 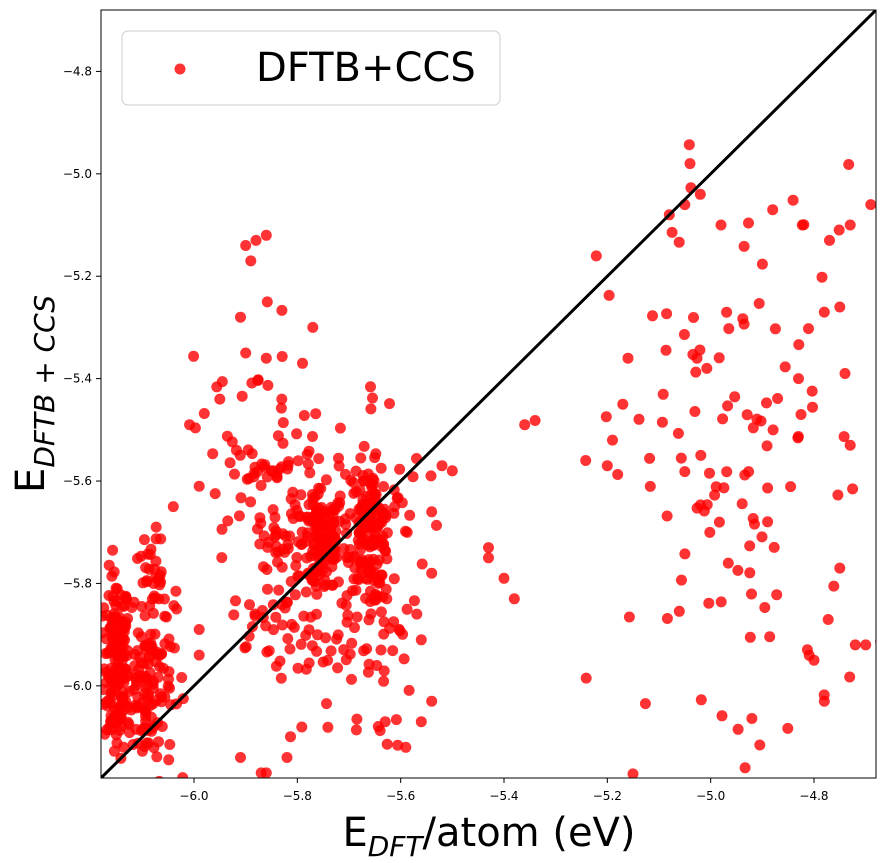 What do you see at coordinates (488, 836) in the screenshot?
I see `x-axis-title: EDFT/atom (eV)` at bounding box center [488, 836].